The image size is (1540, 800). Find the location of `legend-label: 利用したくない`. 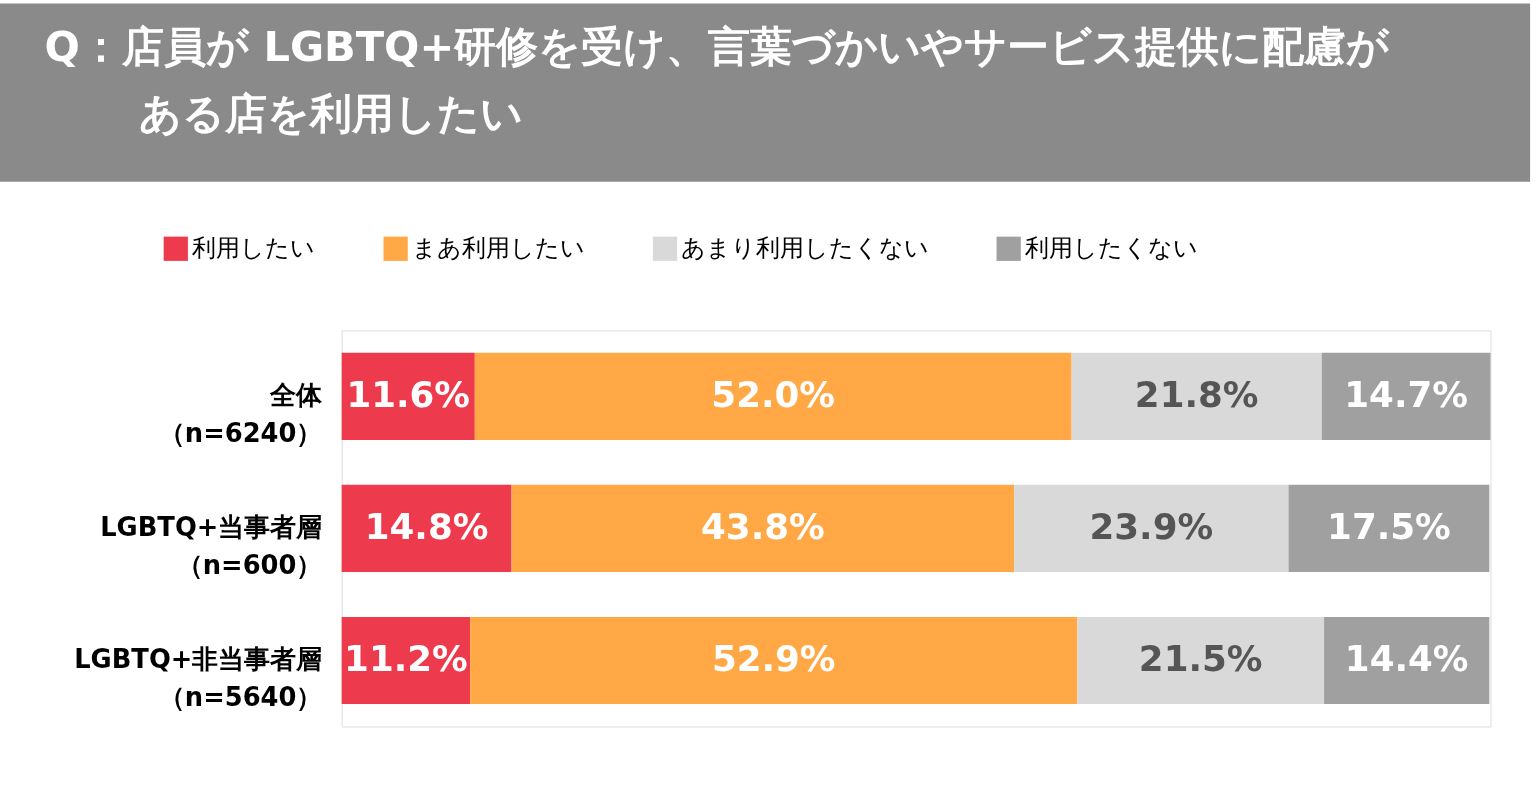

legend-label: 利用したくない is located at coordinates (1112, 247).